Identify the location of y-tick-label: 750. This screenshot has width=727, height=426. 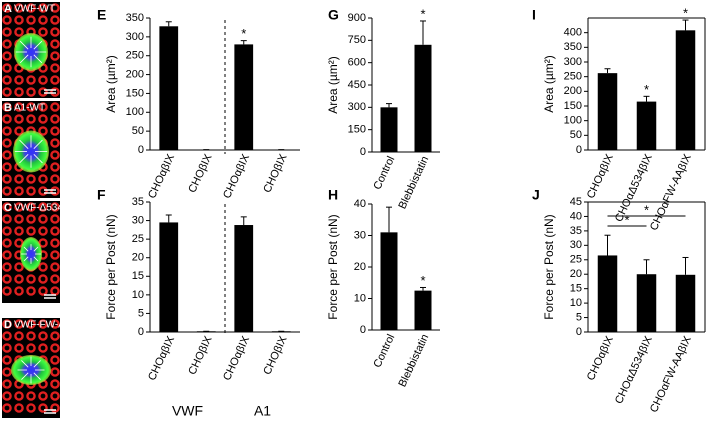
(357, 40).